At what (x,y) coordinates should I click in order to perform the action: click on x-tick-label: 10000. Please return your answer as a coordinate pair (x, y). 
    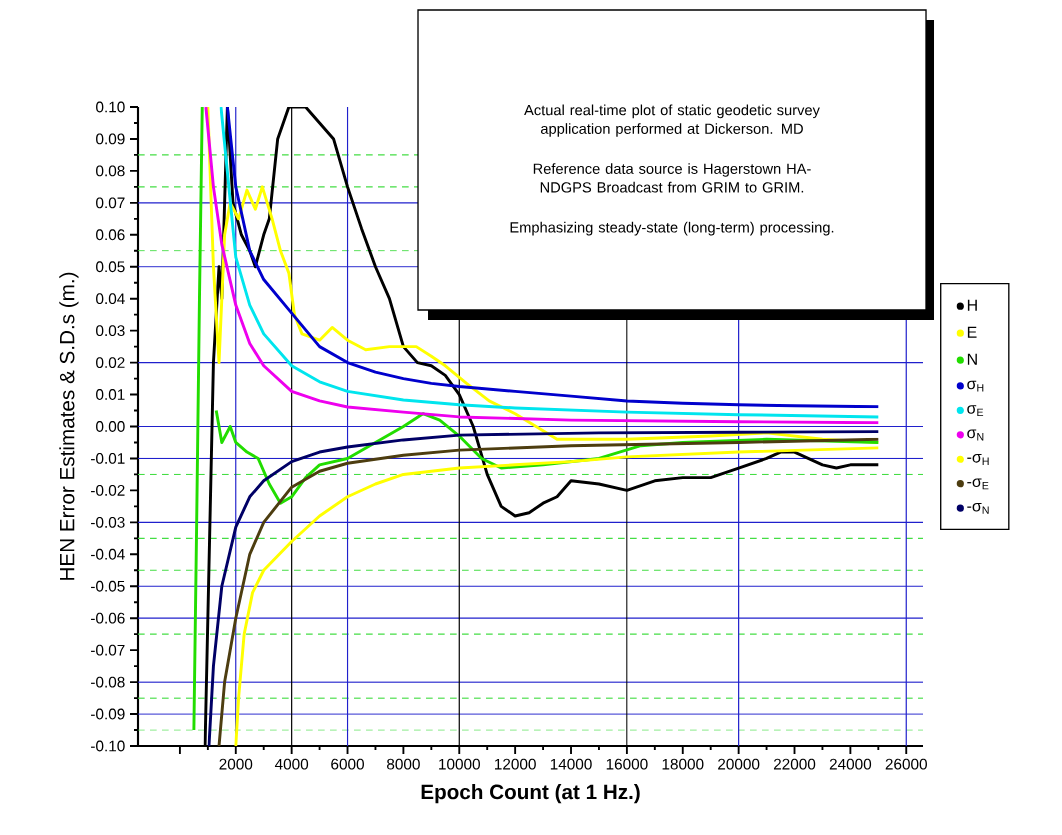
    Looking at the image, I should click on (459, 764).